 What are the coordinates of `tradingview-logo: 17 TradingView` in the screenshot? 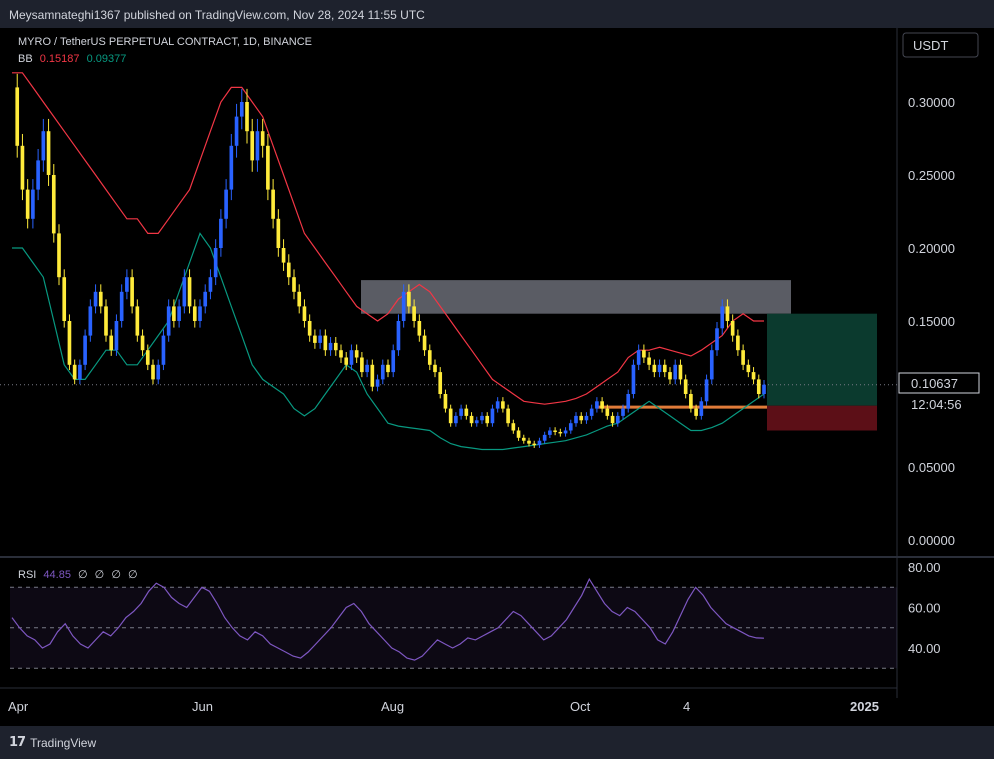 It's located at (52, 742).